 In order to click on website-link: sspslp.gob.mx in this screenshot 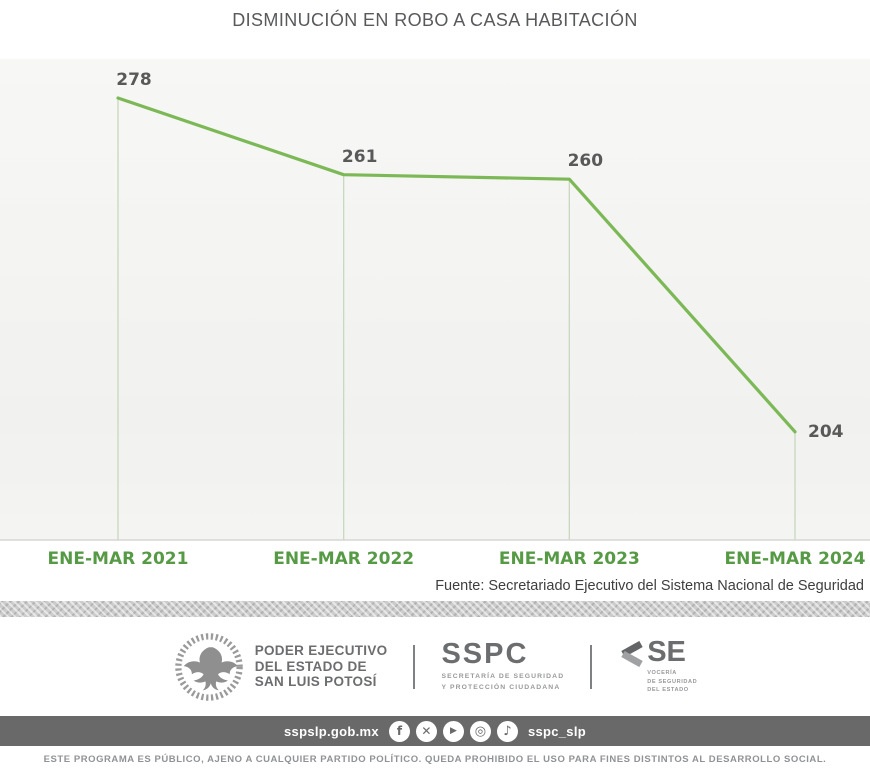, I will do `click(331, 731)`.